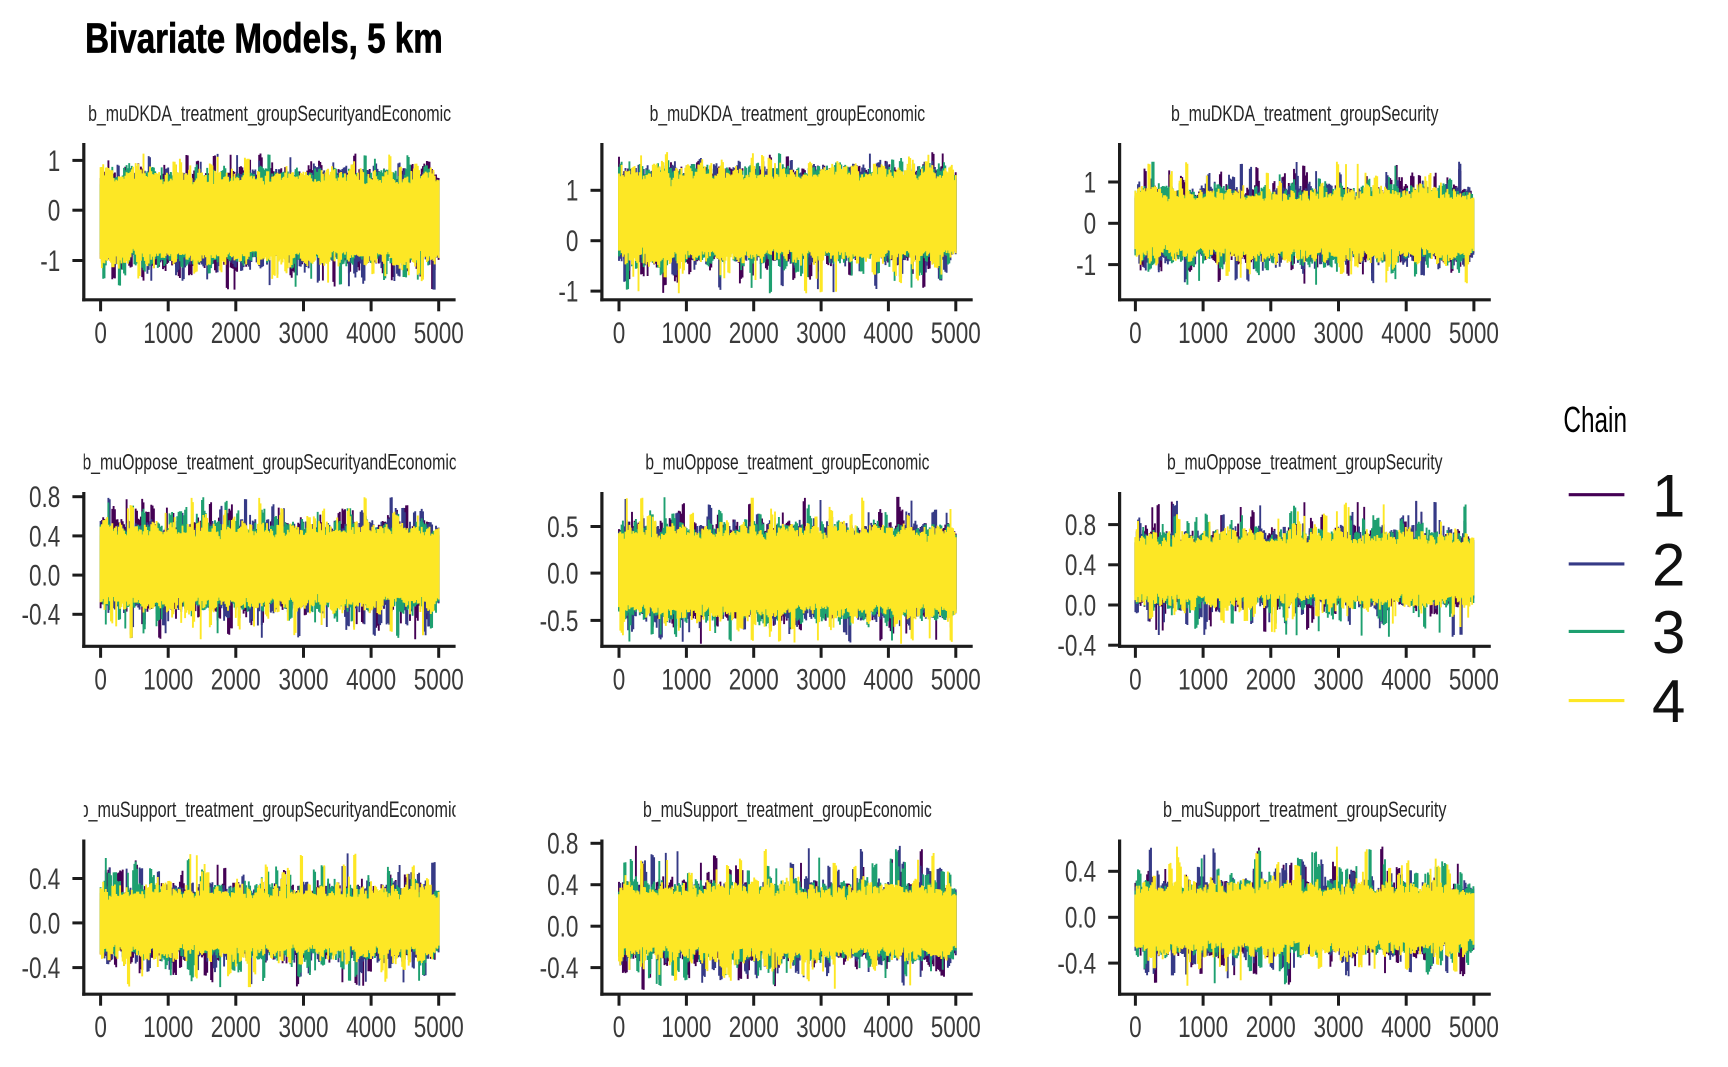 This screenshot has width=1728, height=1067. Describe the element at coordinates (1305, 113) in the screenshot. I see `svg-text:b_muDKDA_treatment_groupSecuri: b_muDKDA_treatment_groupSecurity` at that location.